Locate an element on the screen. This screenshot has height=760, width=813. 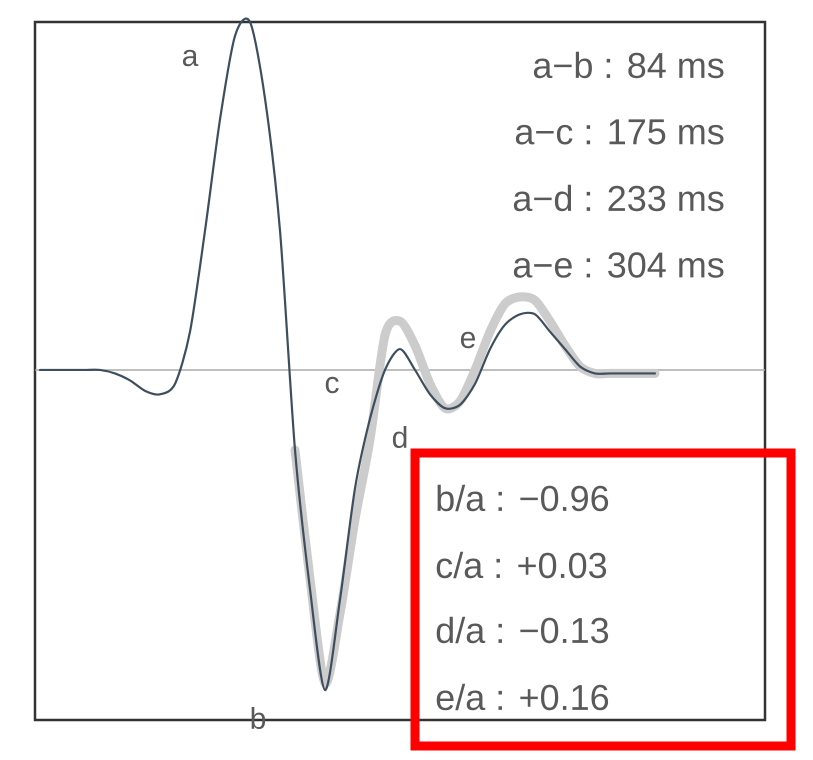
annotation: e is located at coordinates (468, 340).